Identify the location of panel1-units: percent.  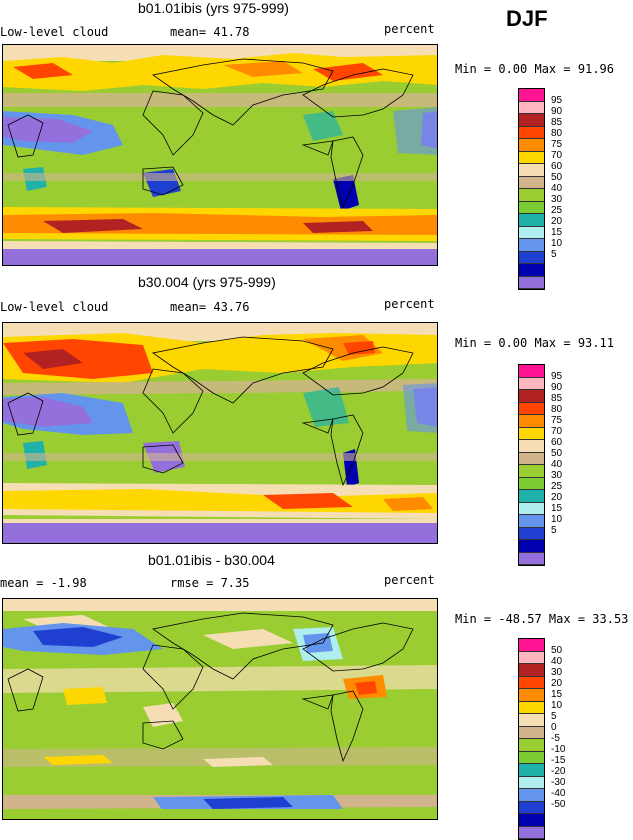
(409, 29).